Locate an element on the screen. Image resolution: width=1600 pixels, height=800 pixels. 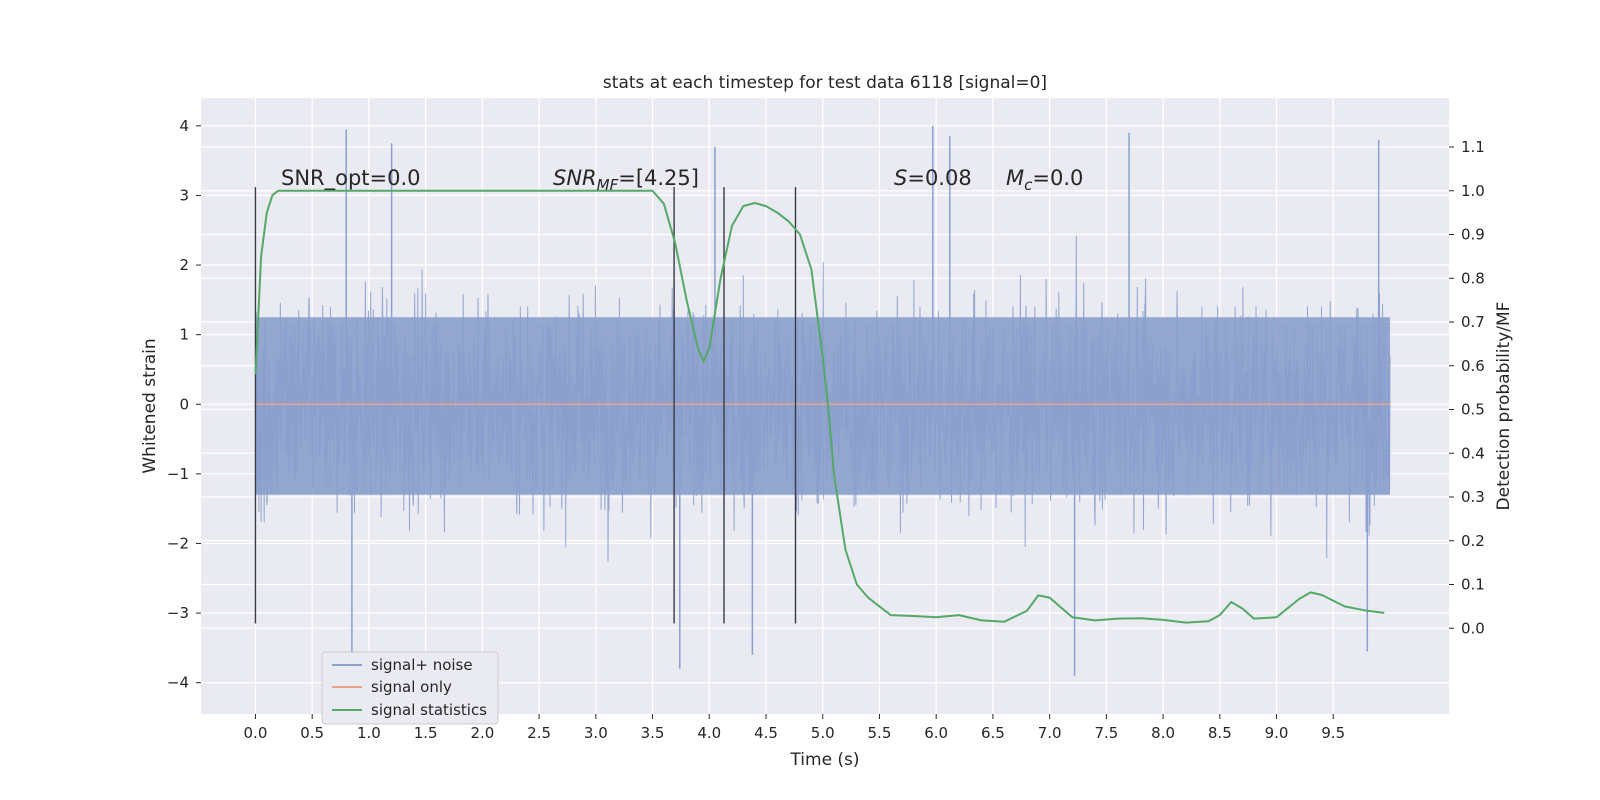
annotation-snr-opt: SNR_opt=0.0 is located at coordinates (351, 178).